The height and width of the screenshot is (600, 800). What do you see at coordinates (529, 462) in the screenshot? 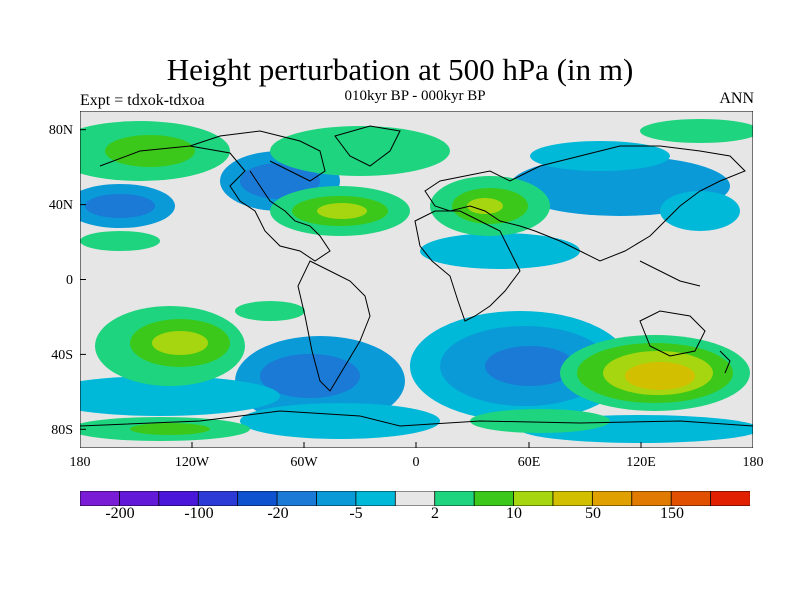
I see `lon-label-60e: 60E` at bounding box center [529, 462].